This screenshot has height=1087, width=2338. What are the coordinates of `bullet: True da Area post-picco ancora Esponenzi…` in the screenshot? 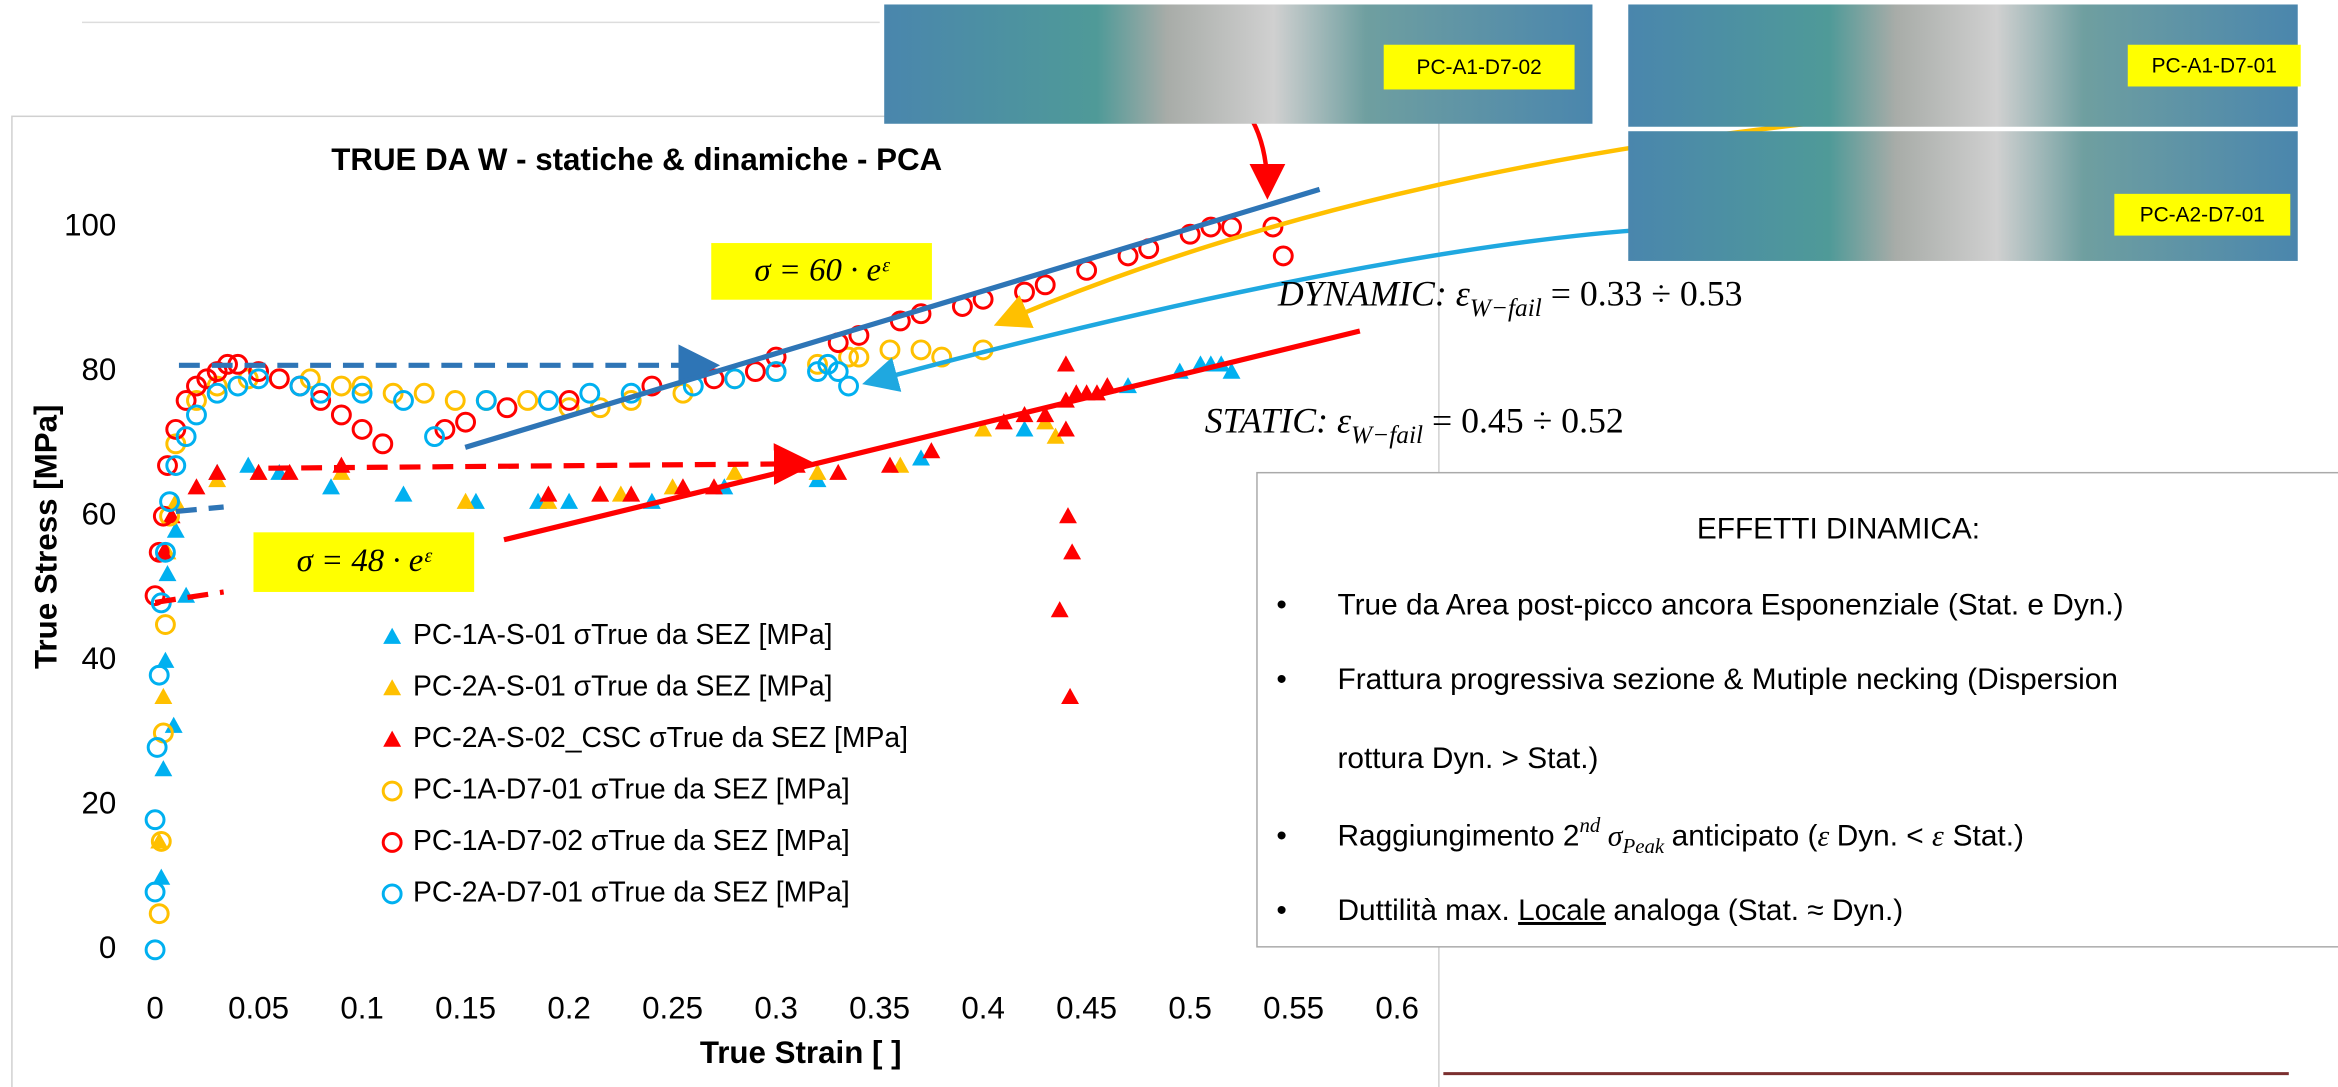 It's located at (1730, 604).